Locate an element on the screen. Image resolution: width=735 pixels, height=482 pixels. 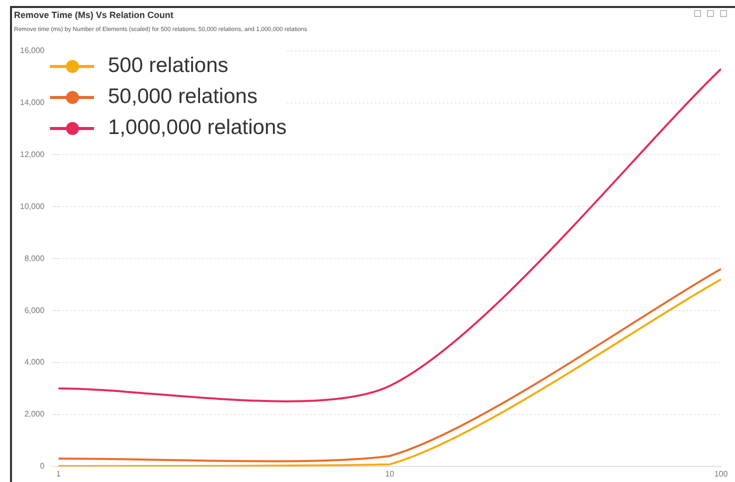
legend-label: 50,000 relations is located at coordinates (183, 96).